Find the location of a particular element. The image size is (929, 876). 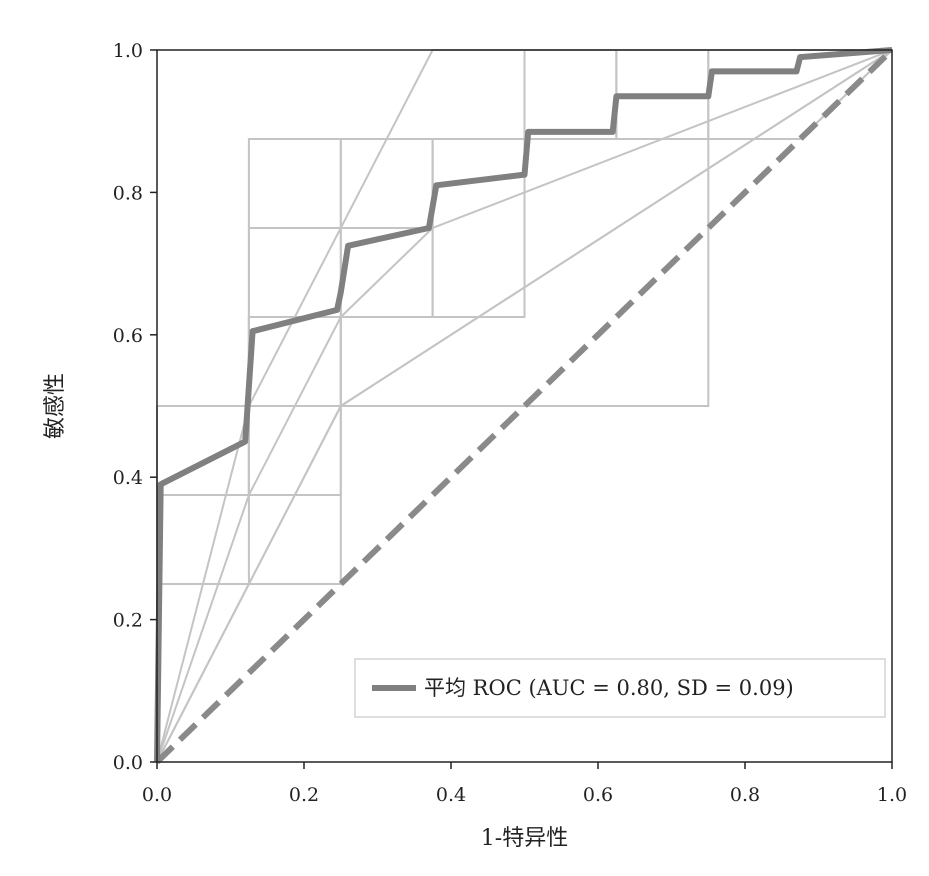

y-tick-label: 0.6 is located at coordinates (128, 336).